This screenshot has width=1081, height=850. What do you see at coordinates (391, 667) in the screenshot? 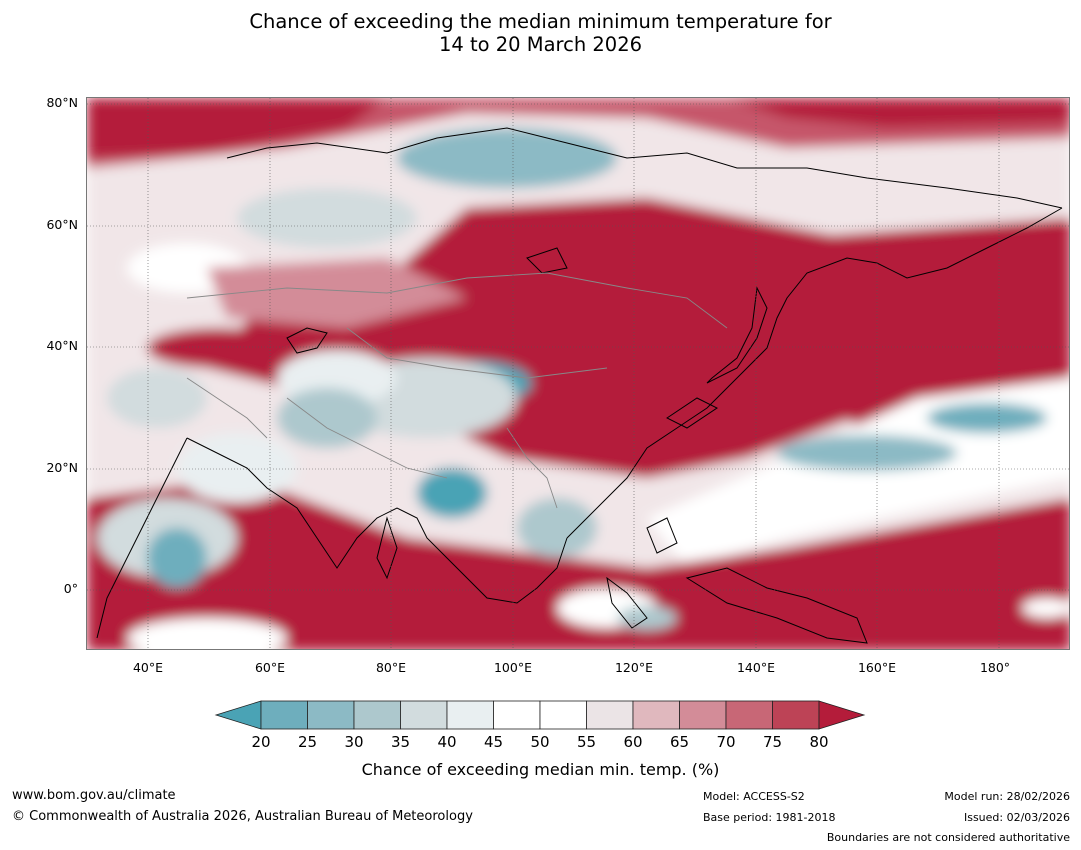
I see `lon-label-80e: 80°E` at bounding box center [391, 667].